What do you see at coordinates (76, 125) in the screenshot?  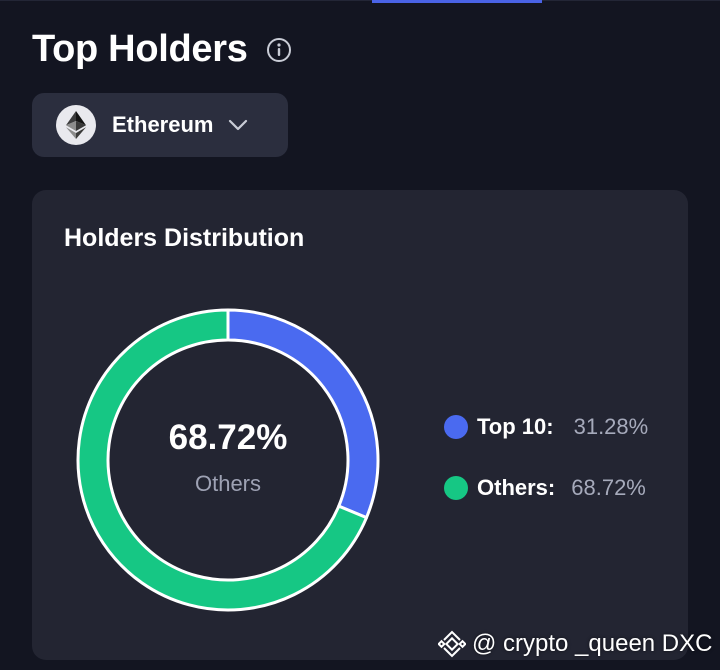 I see `ethereum-icon` at bounding box center [76, 125].